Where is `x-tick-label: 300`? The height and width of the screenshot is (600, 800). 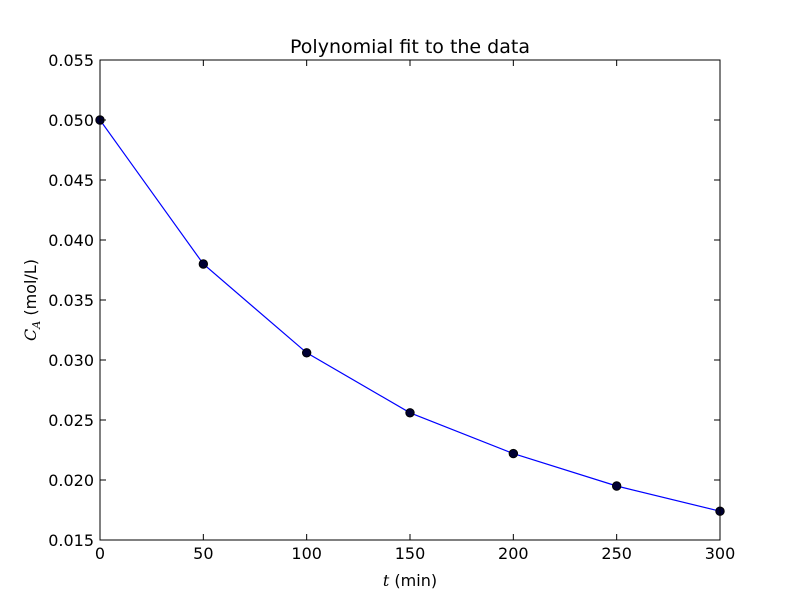 x-tick-label: 300 is located at coordinates (720, 553).